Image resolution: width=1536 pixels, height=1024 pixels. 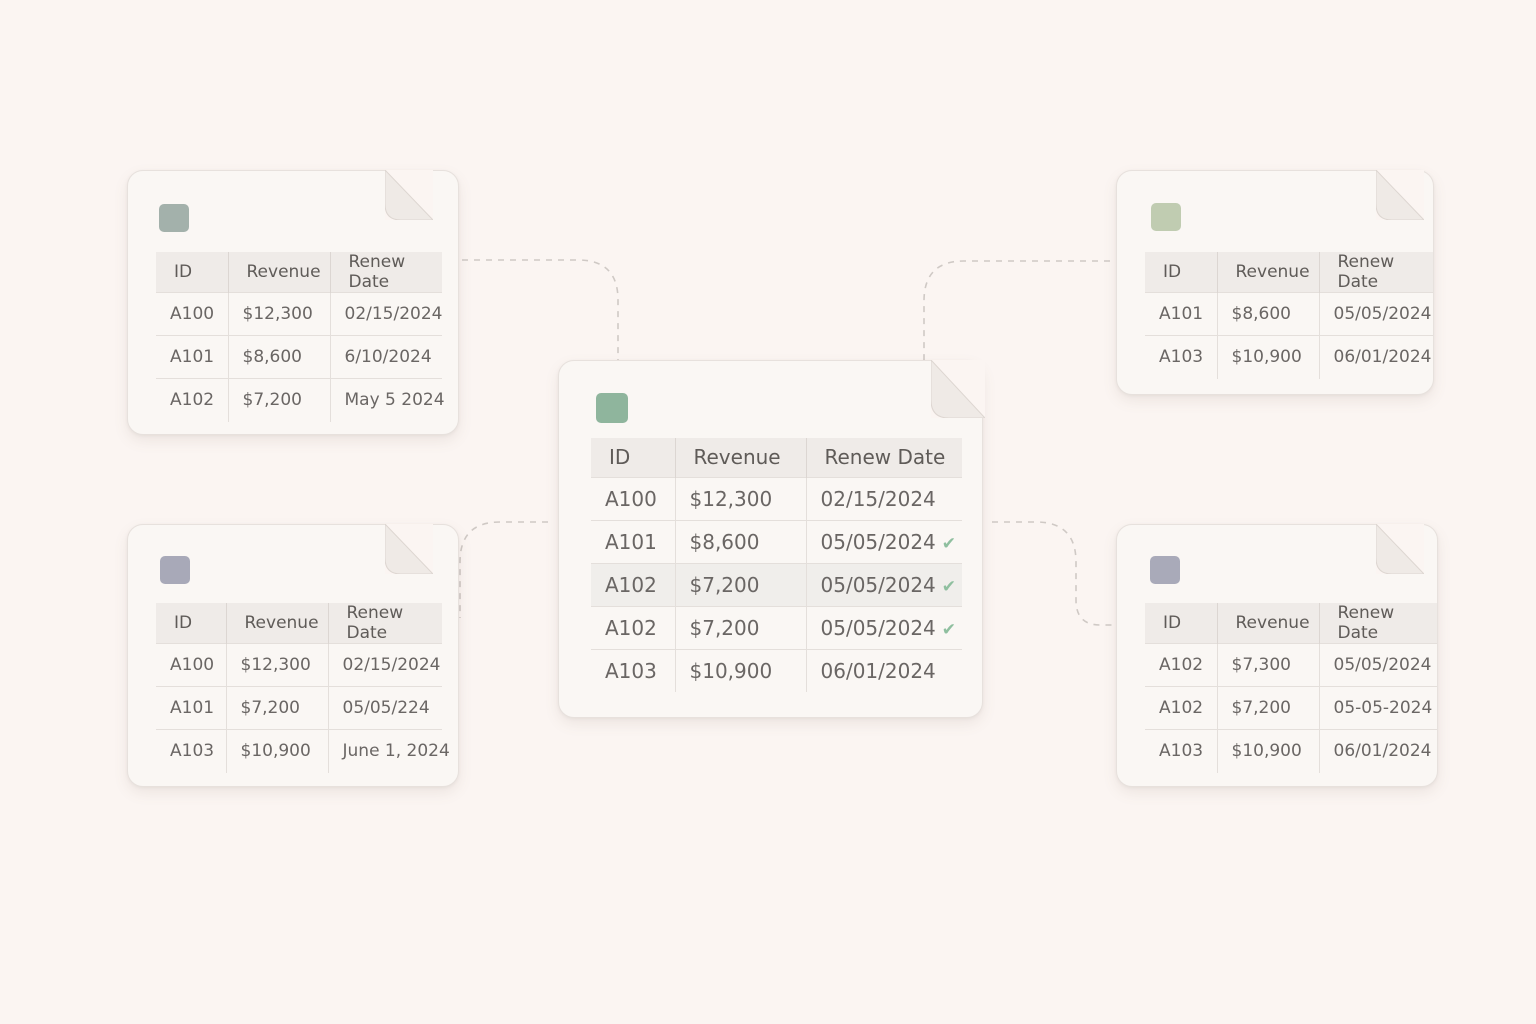 I want to click on connector-bottom-left, so click(x=503, y=569).